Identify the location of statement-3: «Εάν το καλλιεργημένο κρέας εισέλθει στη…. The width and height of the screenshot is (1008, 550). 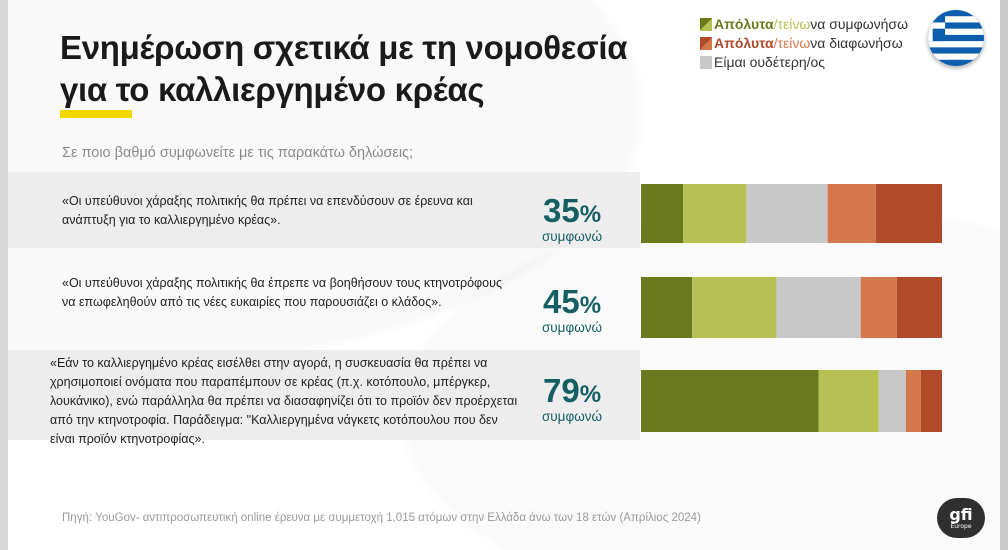
(284, 401).